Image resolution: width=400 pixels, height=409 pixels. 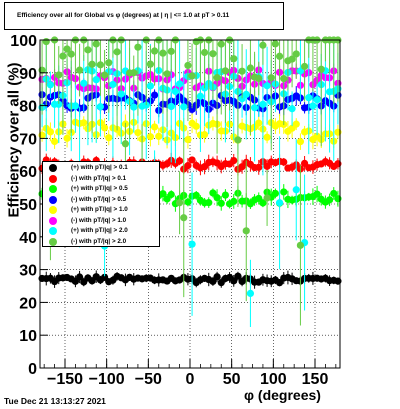 I want to click on x-tick-label: −150, so click(x=65, y=379).